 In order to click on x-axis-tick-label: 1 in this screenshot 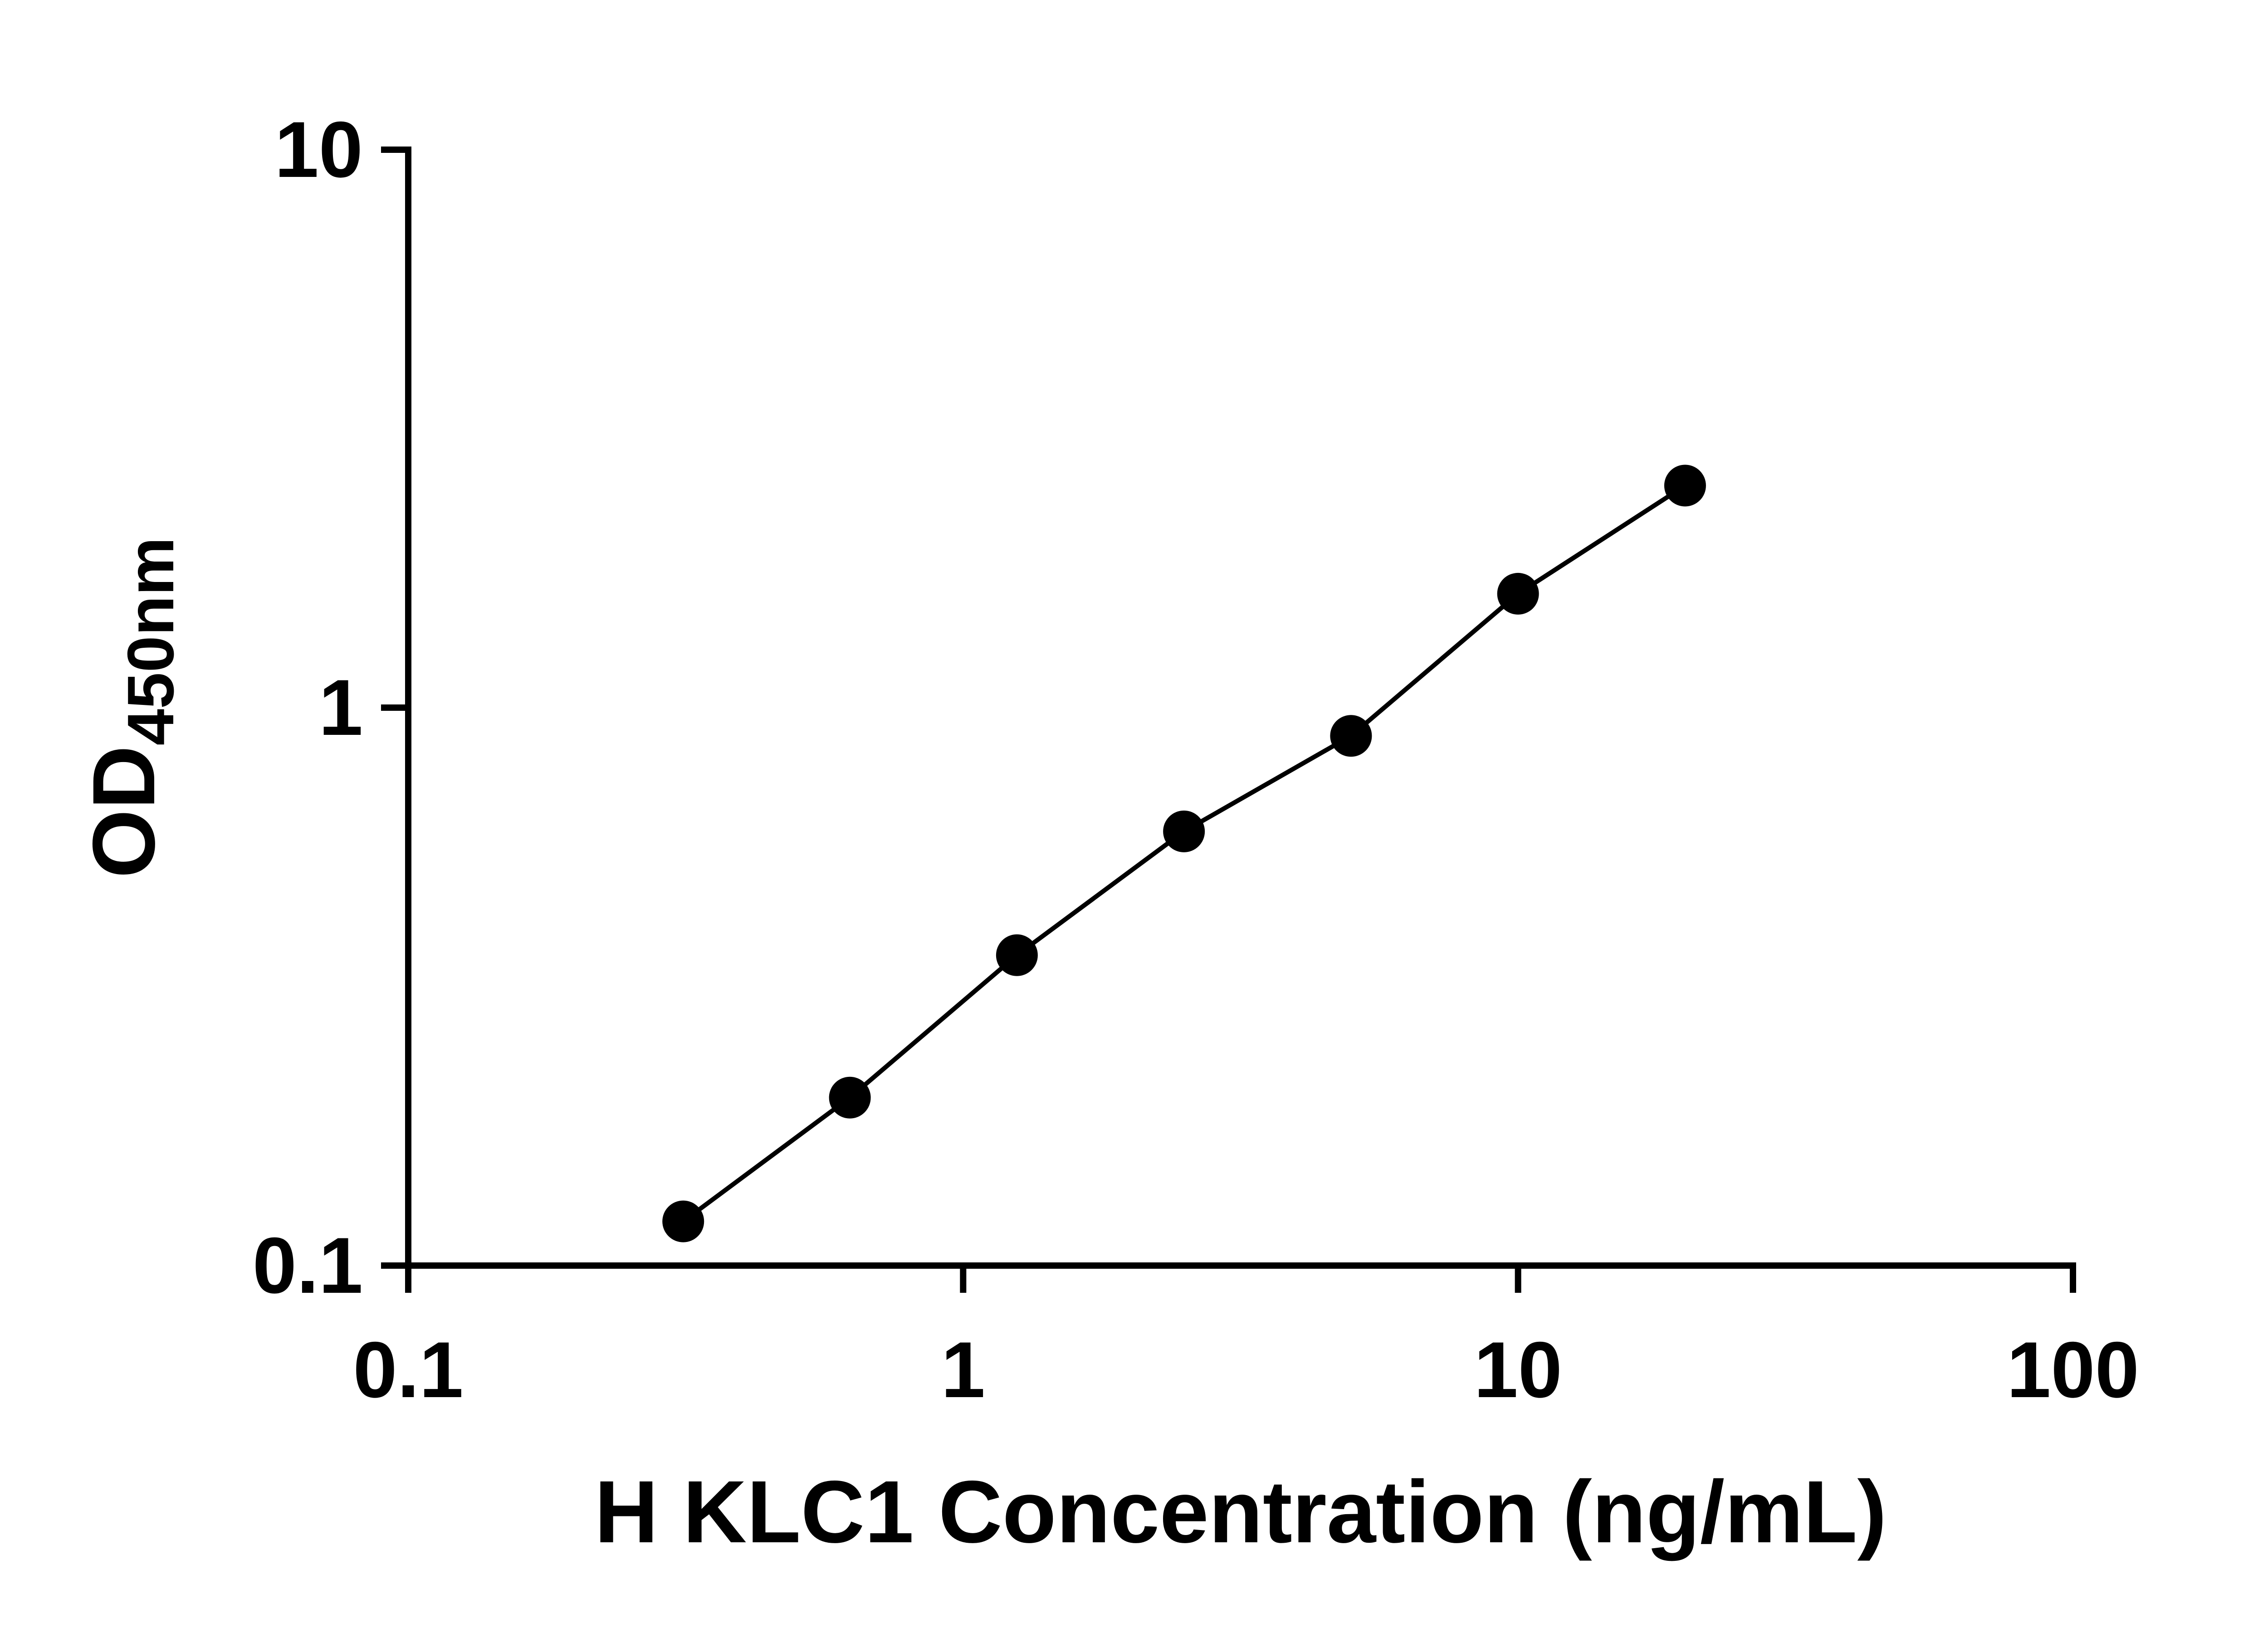, I will do `click(963, 1370)`.